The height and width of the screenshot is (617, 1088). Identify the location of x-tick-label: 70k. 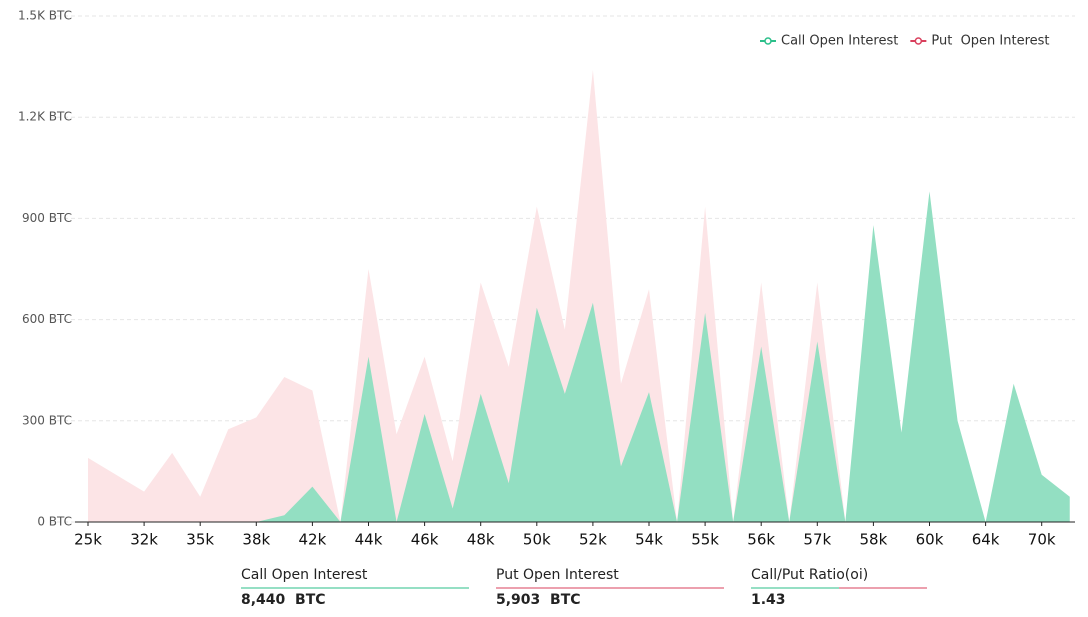
(1042, 540).